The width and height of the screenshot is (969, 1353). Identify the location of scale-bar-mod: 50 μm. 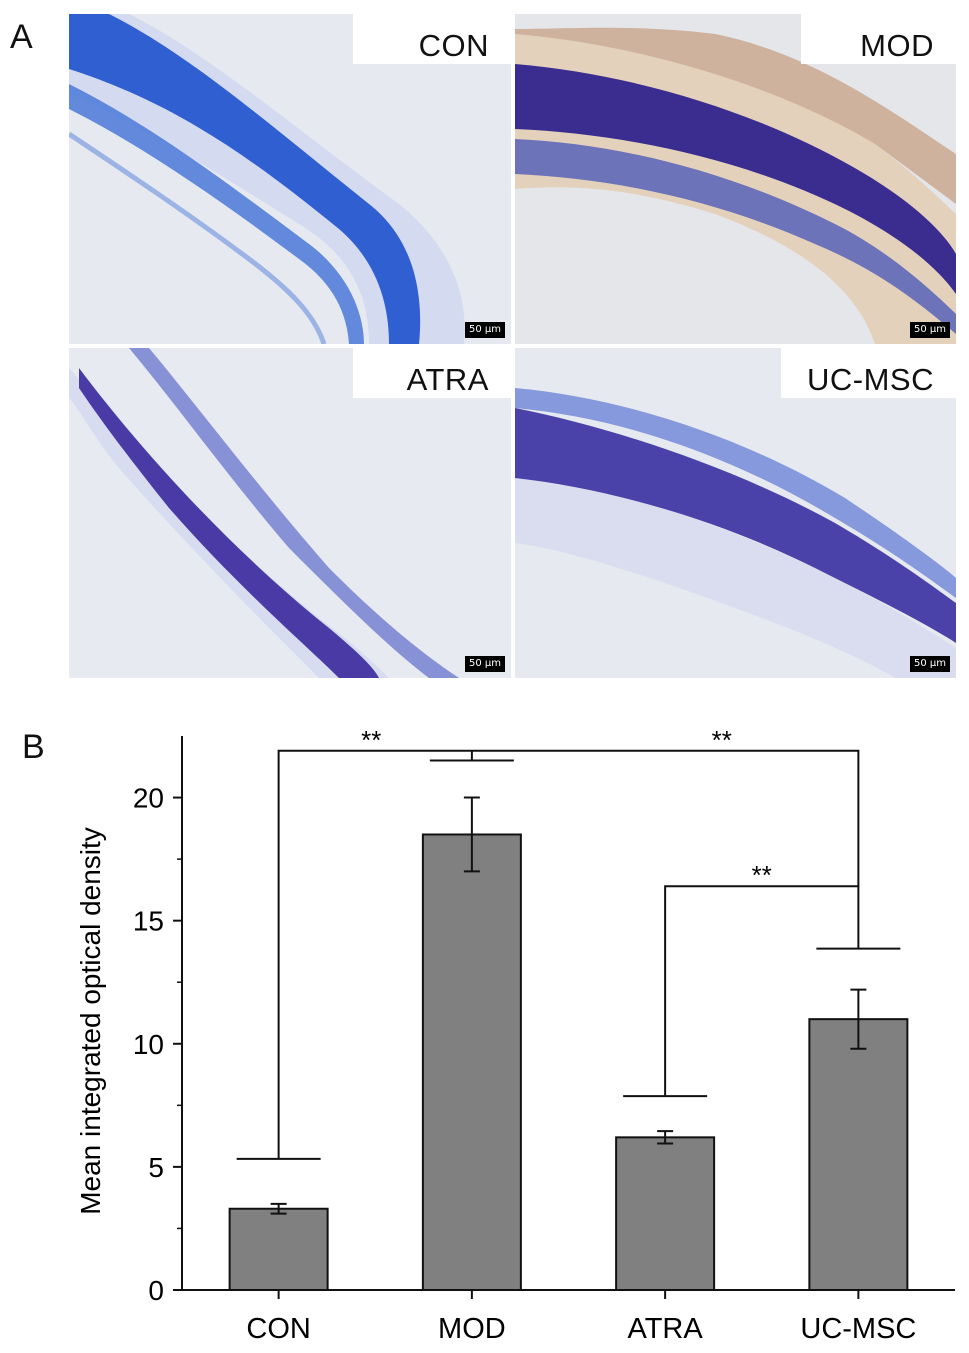
(929, 330).